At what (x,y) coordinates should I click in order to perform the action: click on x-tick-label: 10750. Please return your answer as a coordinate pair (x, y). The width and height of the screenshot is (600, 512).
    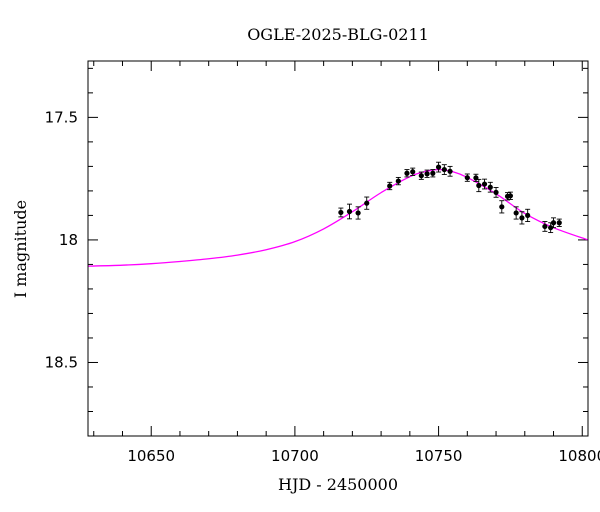
    Looking at the image, I should click on (439, 456).